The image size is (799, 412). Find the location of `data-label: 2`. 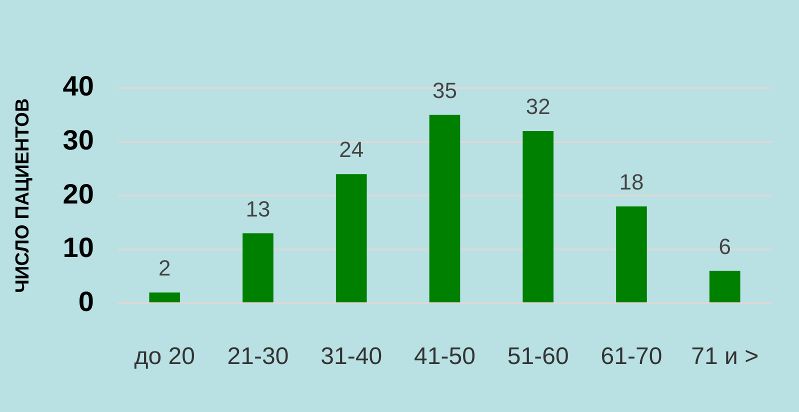

data-label: 2 is located at coordinates (164, 268).